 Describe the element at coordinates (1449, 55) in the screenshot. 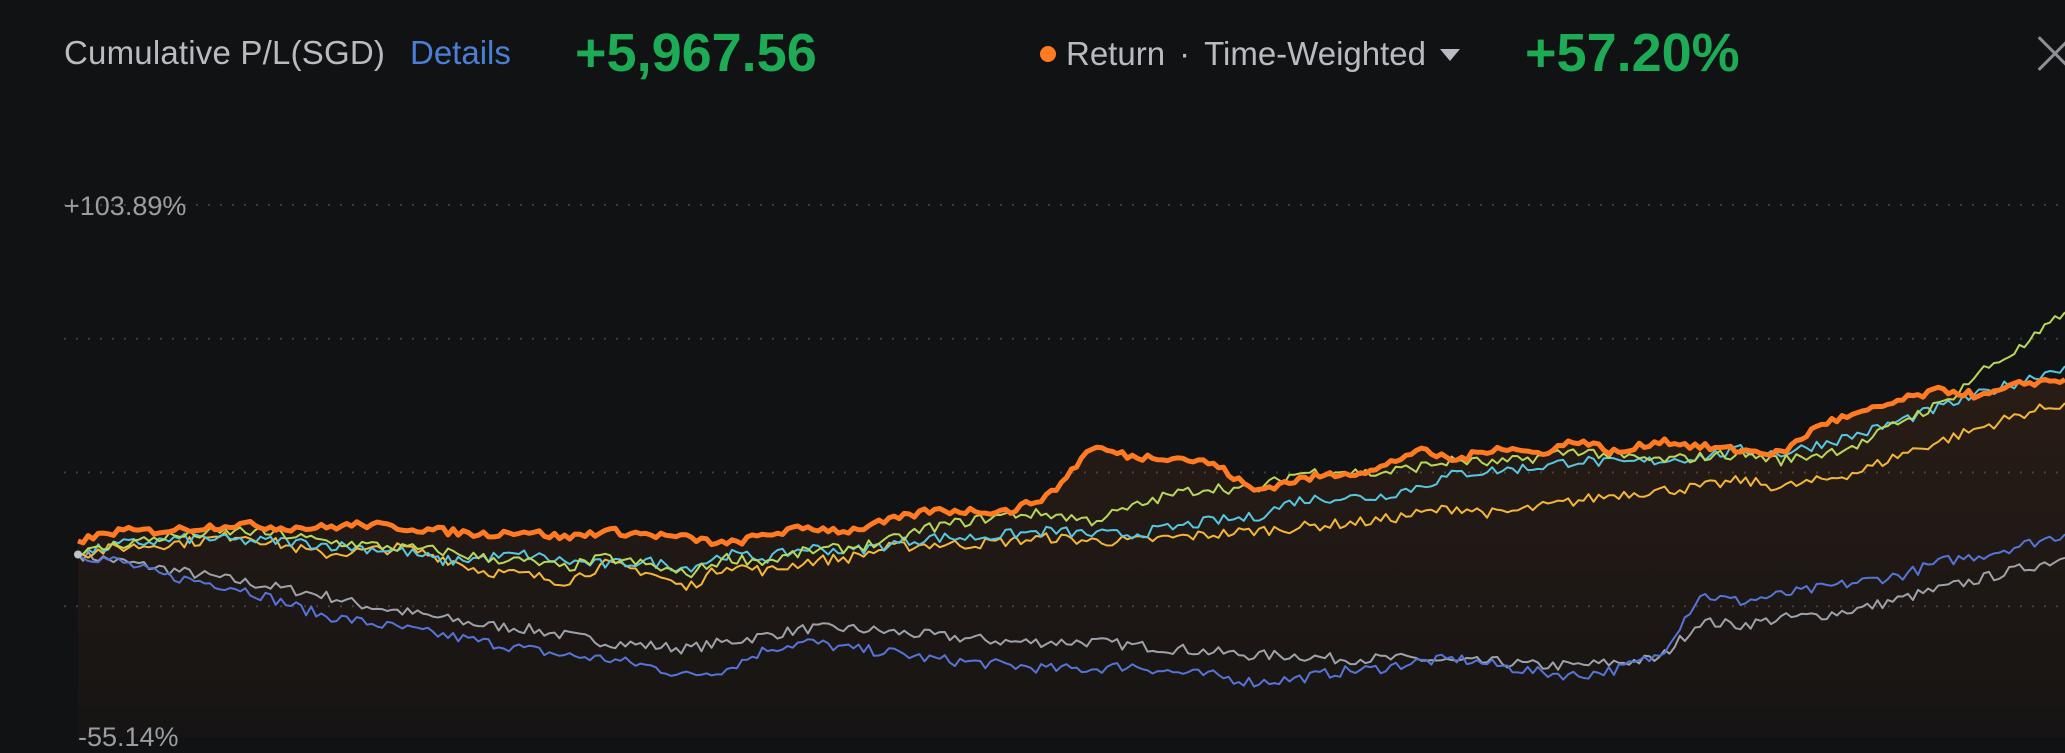

I see `caret-down-icon` at that location.